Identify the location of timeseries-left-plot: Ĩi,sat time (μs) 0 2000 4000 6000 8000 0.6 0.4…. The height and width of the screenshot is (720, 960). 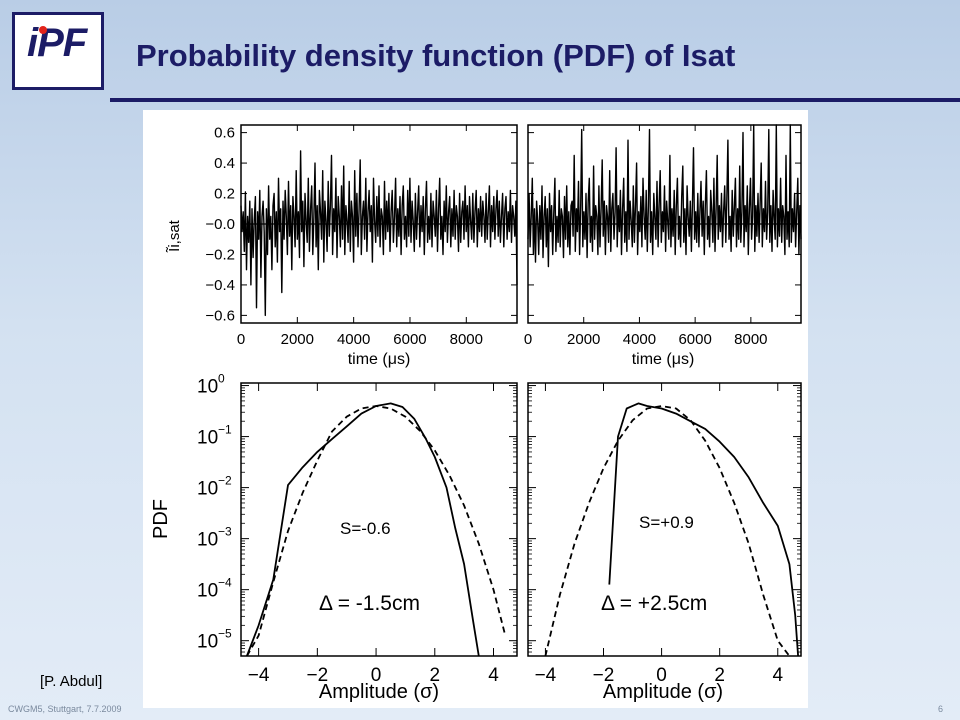
(342, 246).